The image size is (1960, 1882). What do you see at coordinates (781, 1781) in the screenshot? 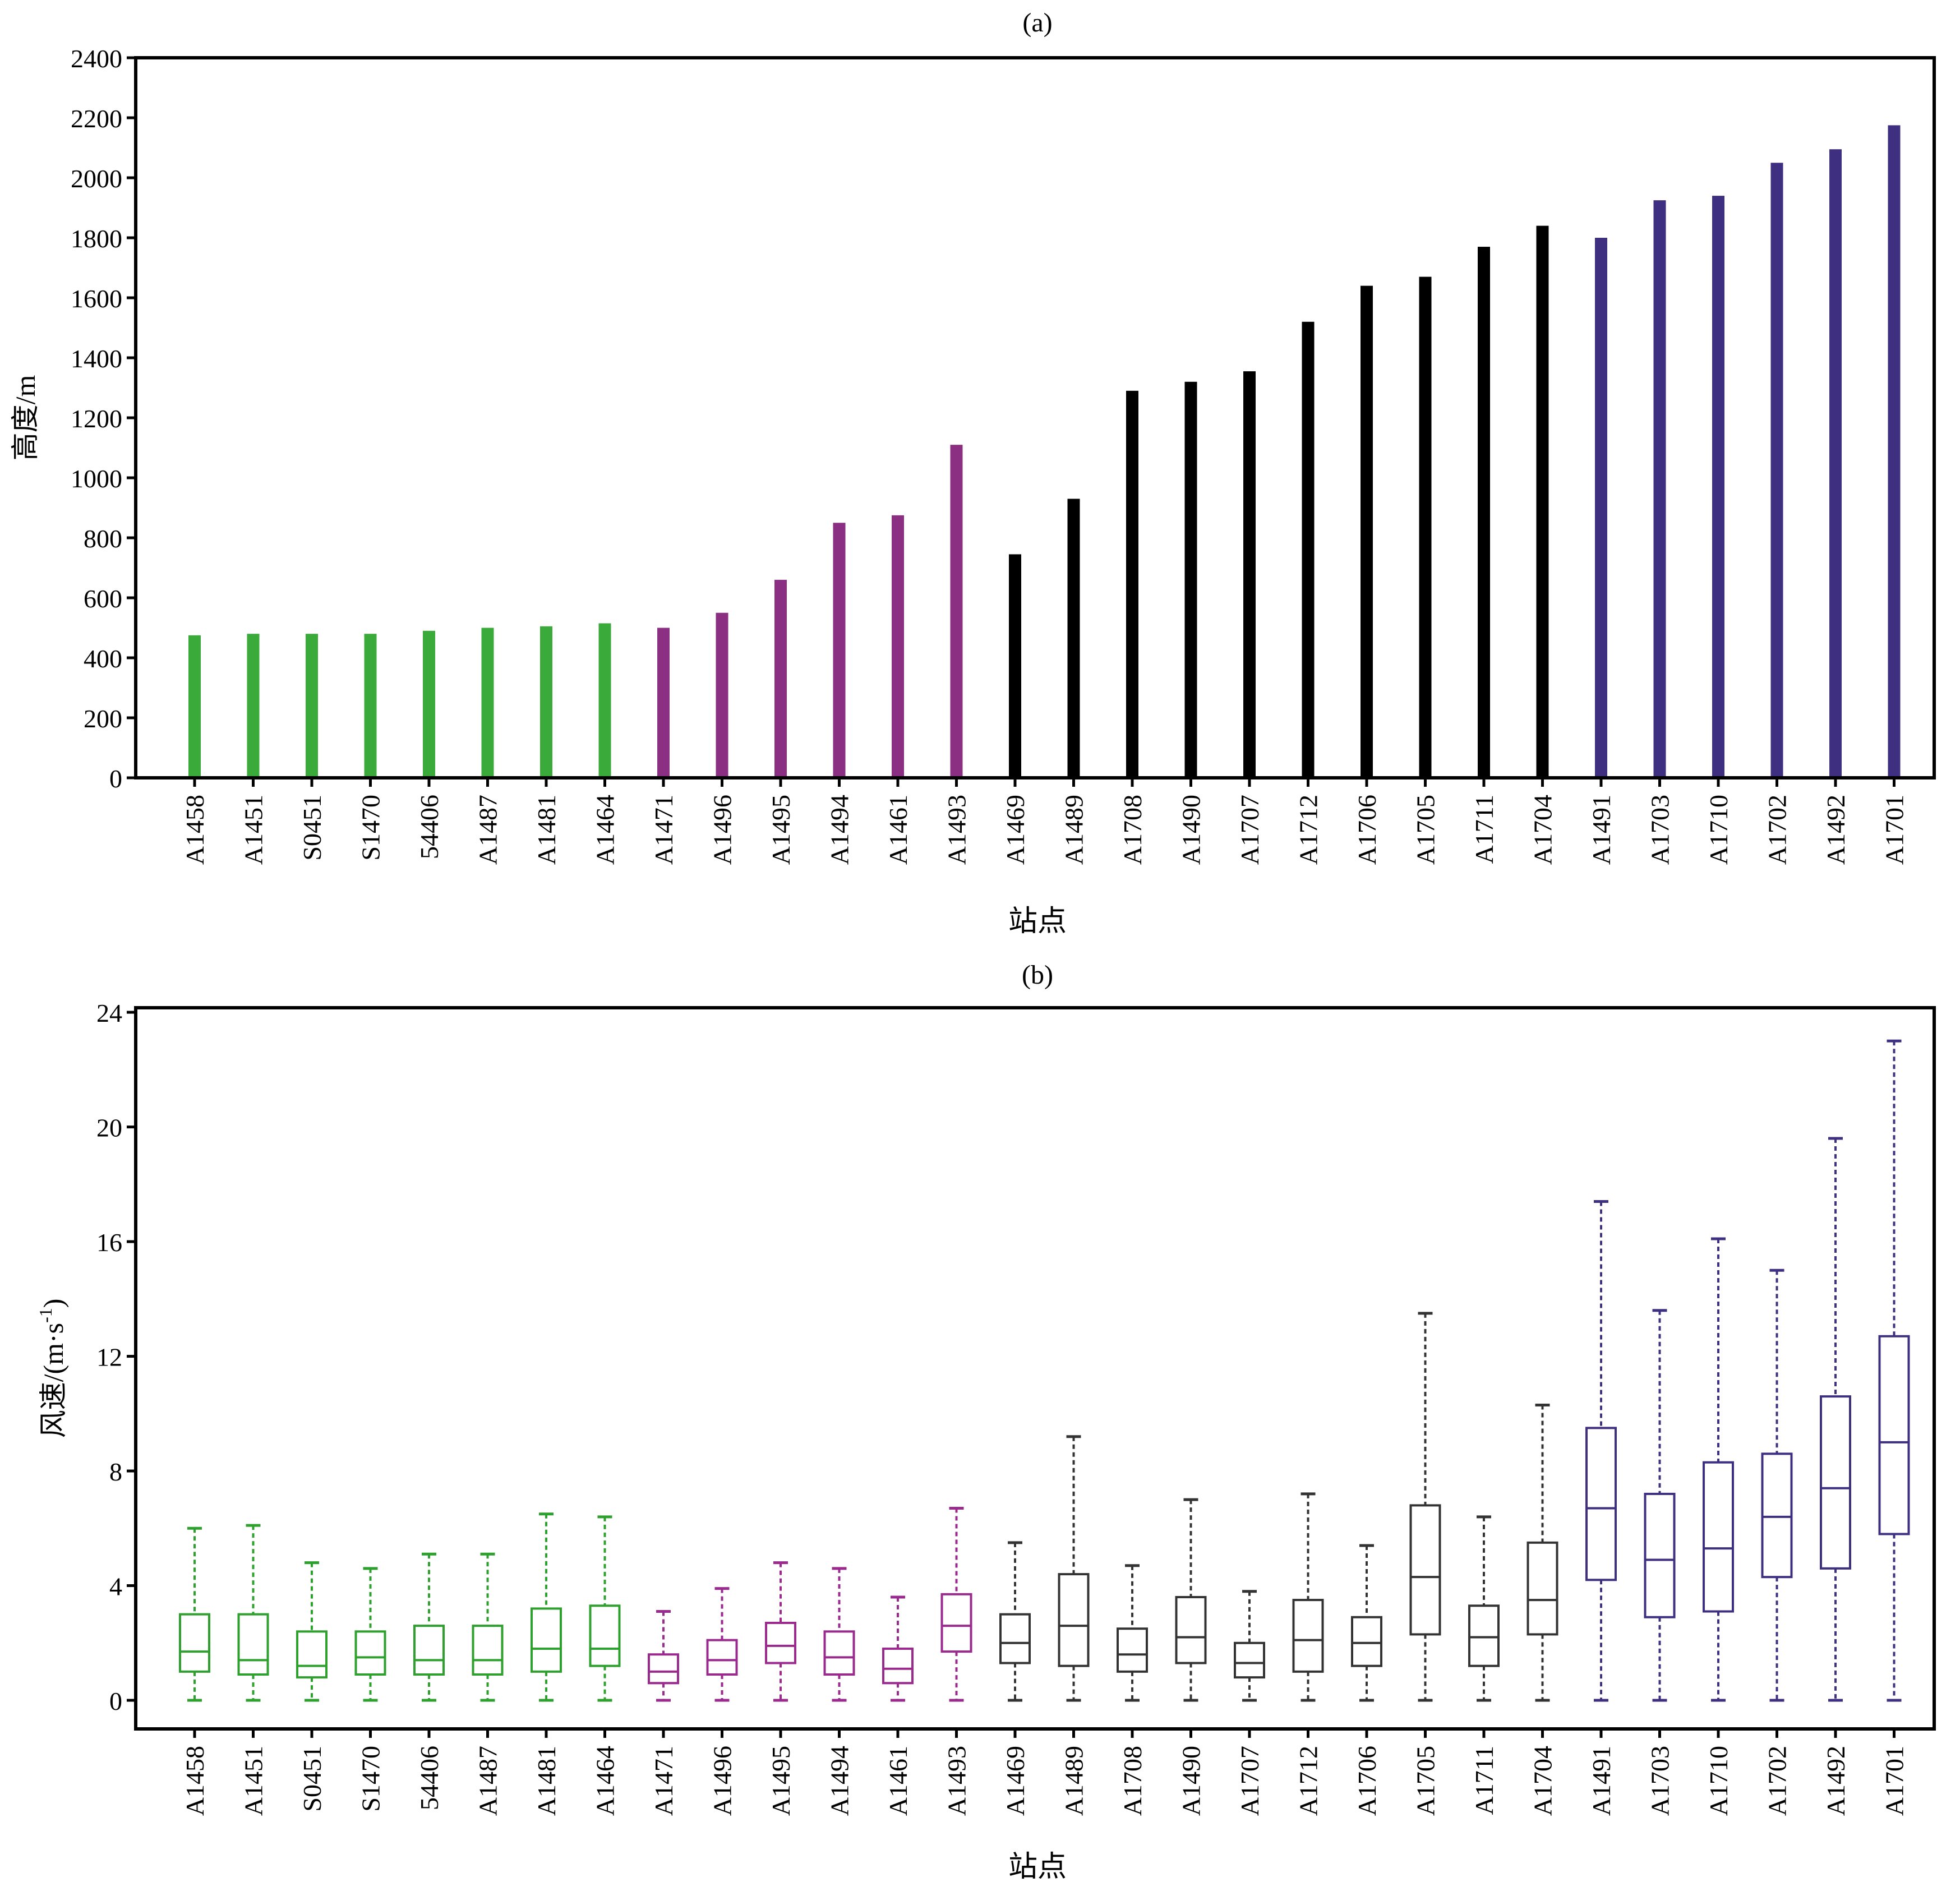
I see `x-tick-label-A1495: A1495` at bounding box center [781, 1781].